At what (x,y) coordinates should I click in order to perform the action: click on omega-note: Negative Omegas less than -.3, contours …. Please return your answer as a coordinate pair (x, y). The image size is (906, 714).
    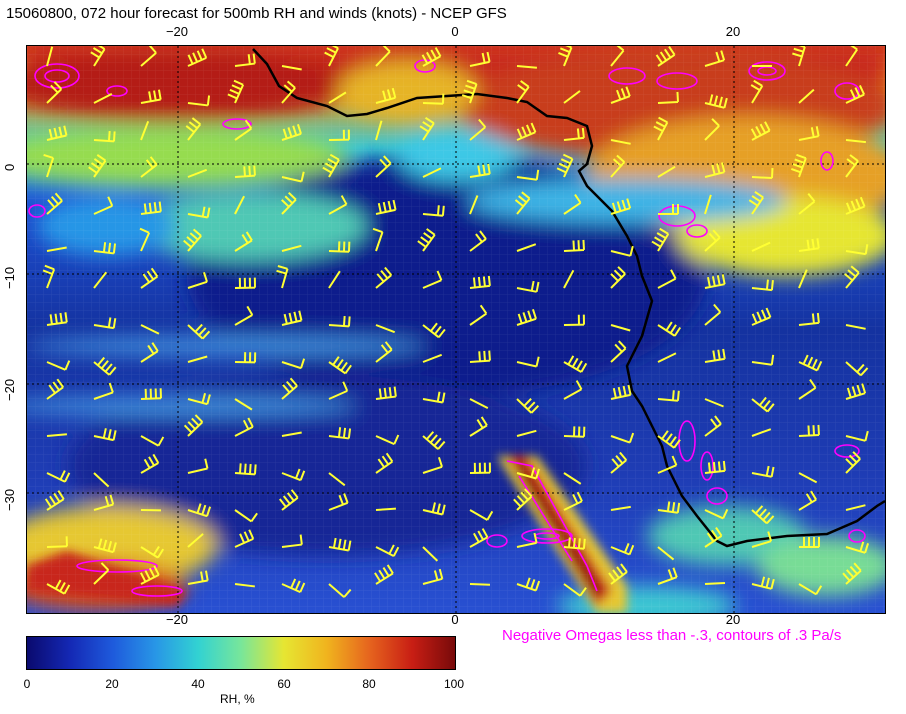
    Looking at the image, I should click on (672, 635).